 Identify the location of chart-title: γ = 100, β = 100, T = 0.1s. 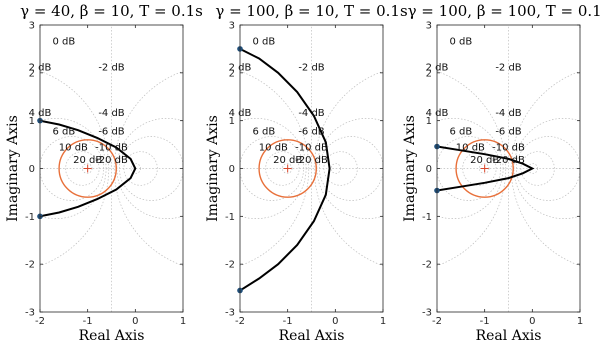
(504, 11).